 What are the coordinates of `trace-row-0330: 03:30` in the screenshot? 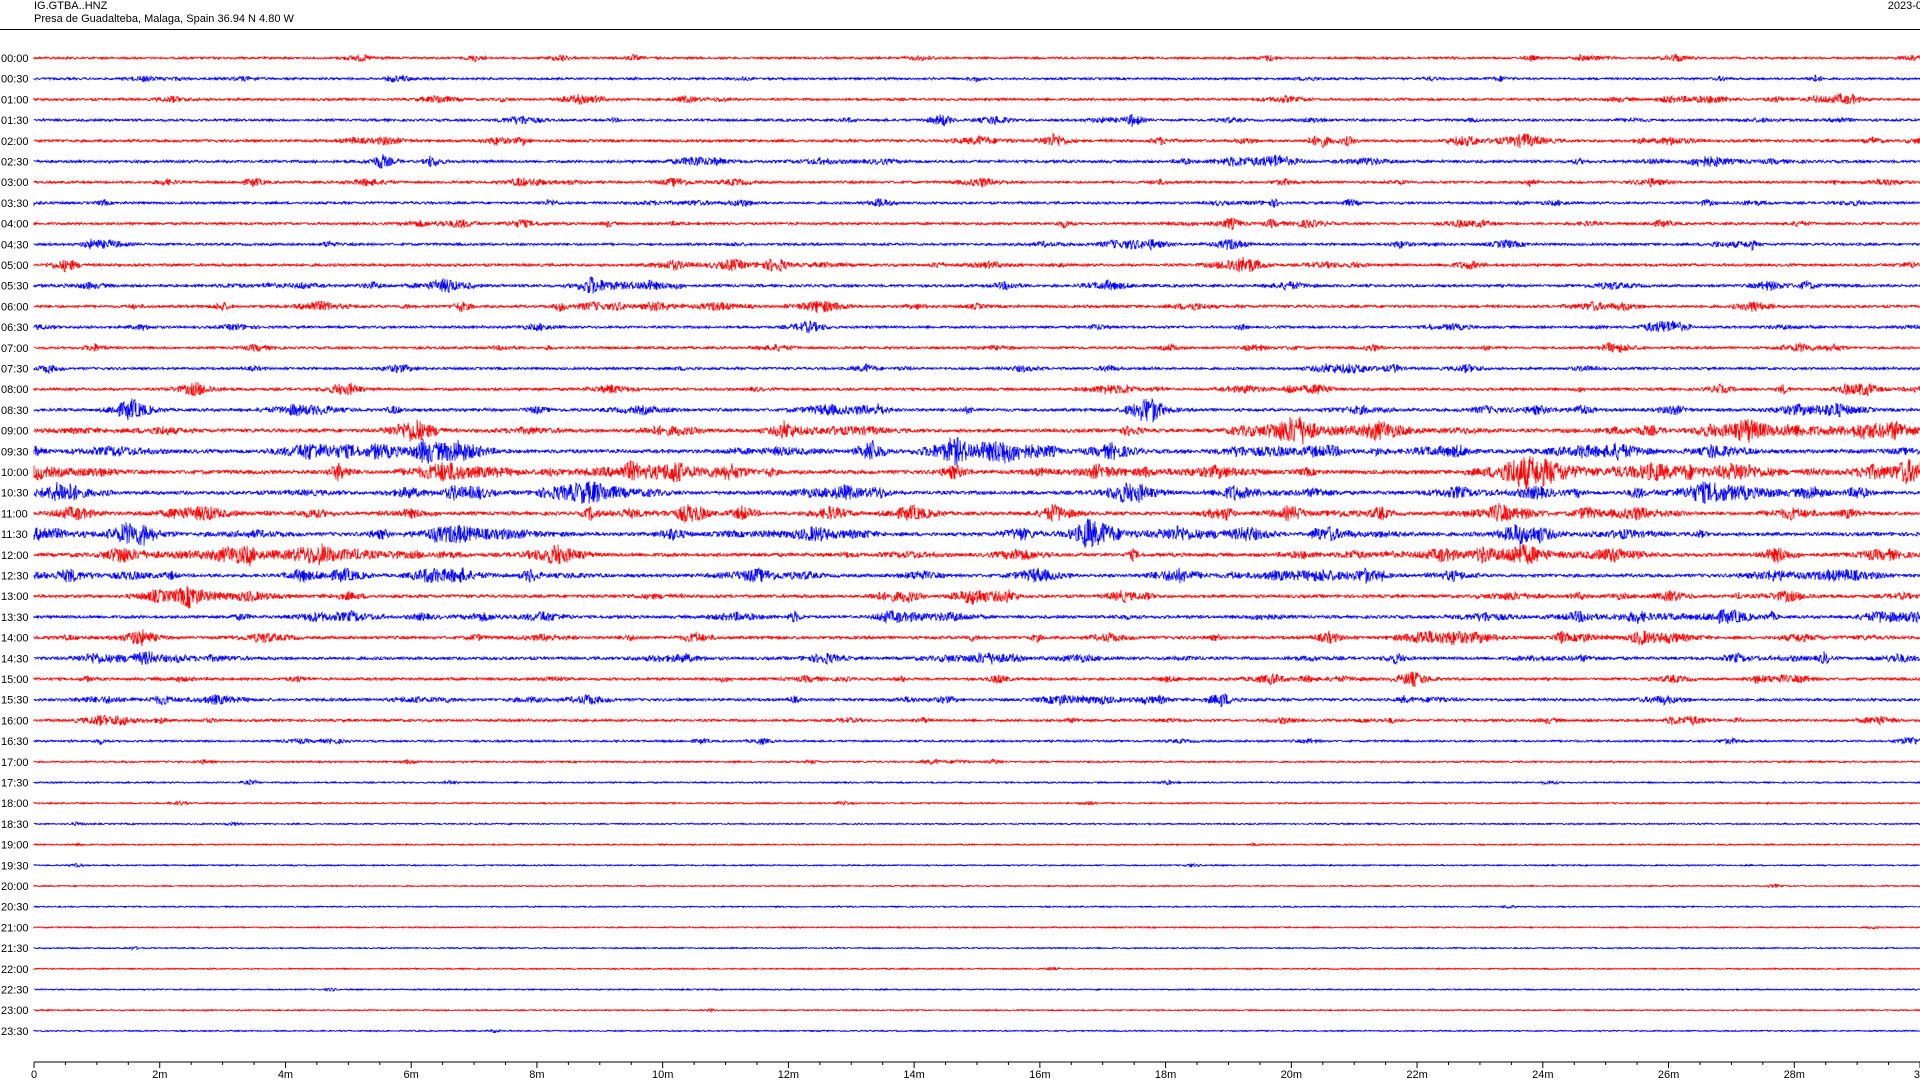 It's located at (960, 203).